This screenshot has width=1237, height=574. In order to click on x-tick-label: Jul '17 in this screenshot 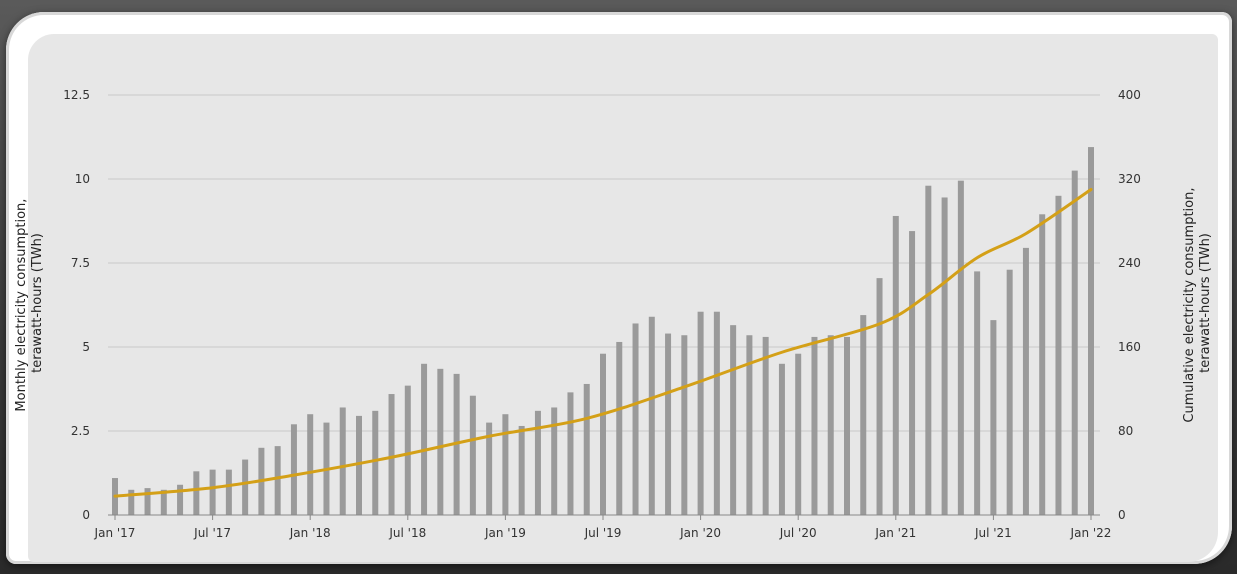, I will do `click(212, 533)`.